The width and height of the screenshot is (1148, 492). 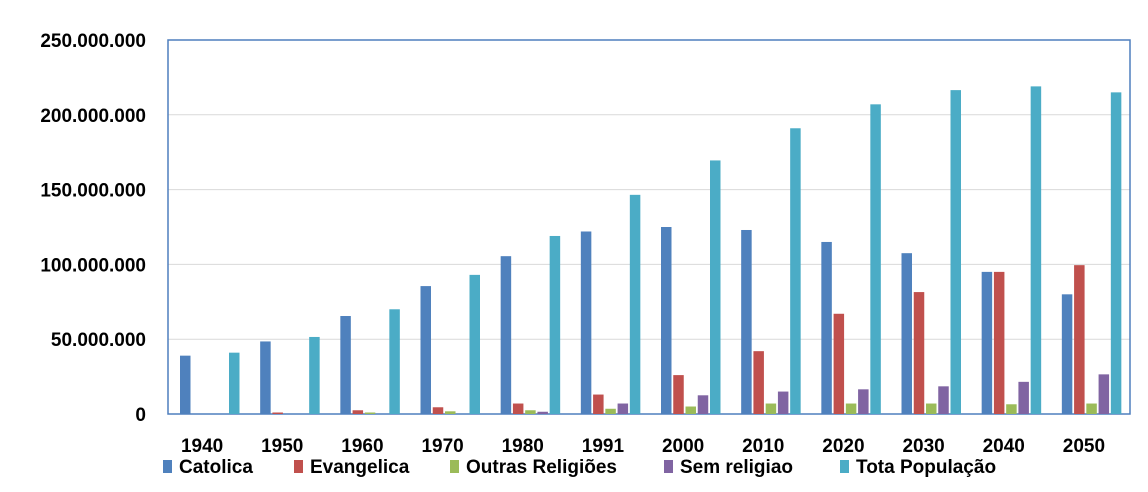 What do you see at coordinates (474, 344) in the screenshot?
I see `bar-tota-popula-o-1970` at bounding box center [474, 344].